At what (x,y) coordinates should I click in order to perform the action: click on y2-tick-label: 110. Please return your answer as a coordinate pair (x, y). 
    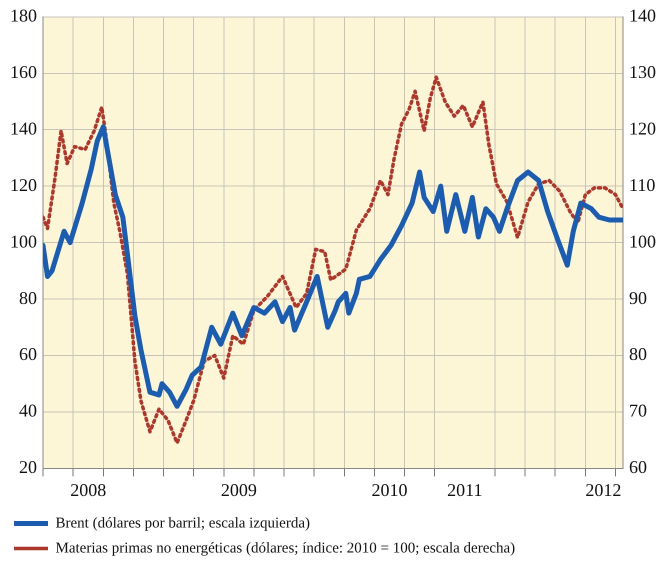
    Looking at the image, I should click on (642, 184).